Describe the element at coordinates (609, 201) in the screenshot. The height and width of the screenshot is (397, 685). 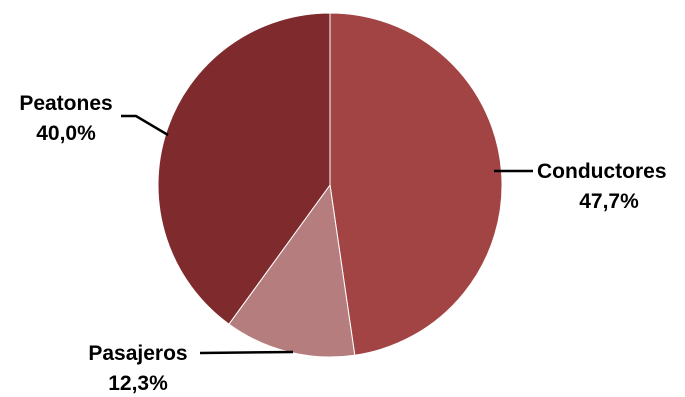
I see `label-conductores-value: 47,7%` at that location.